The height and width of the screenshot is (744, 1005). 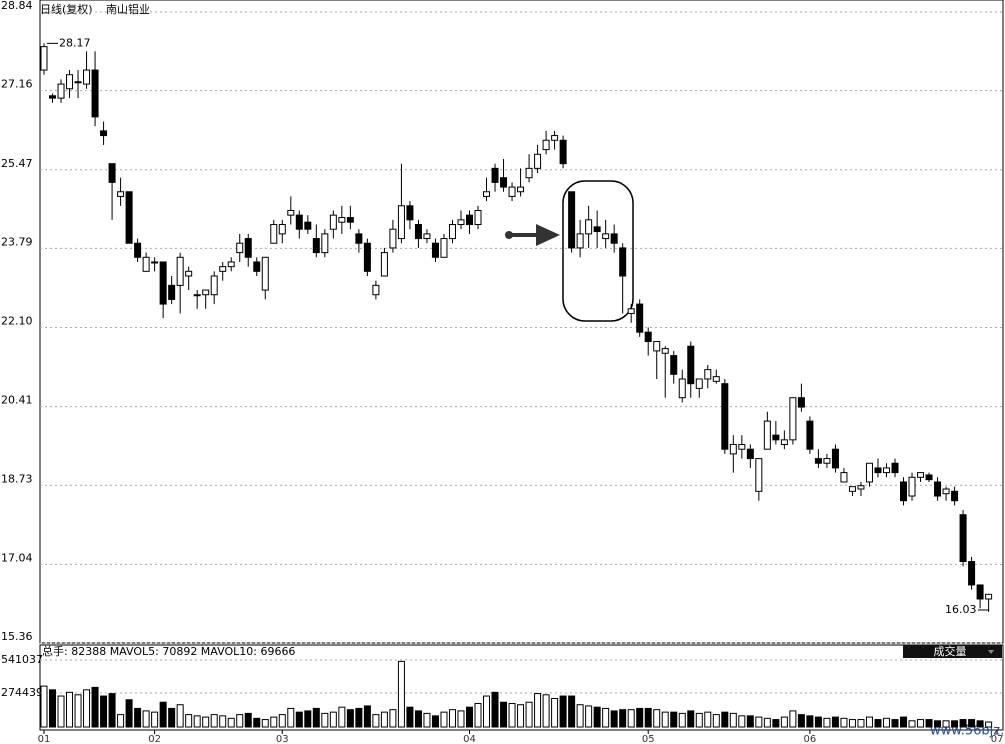 I want to click on indicator-label: 成交量, so click(x=950, y=651).